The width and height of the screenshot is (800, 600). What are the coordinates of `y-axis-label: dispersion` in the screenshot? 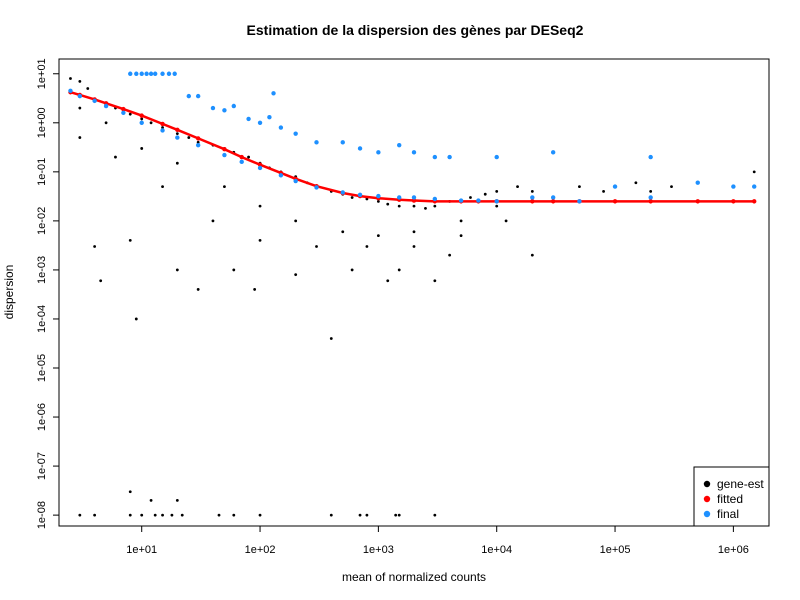 It's located at (9, 292).